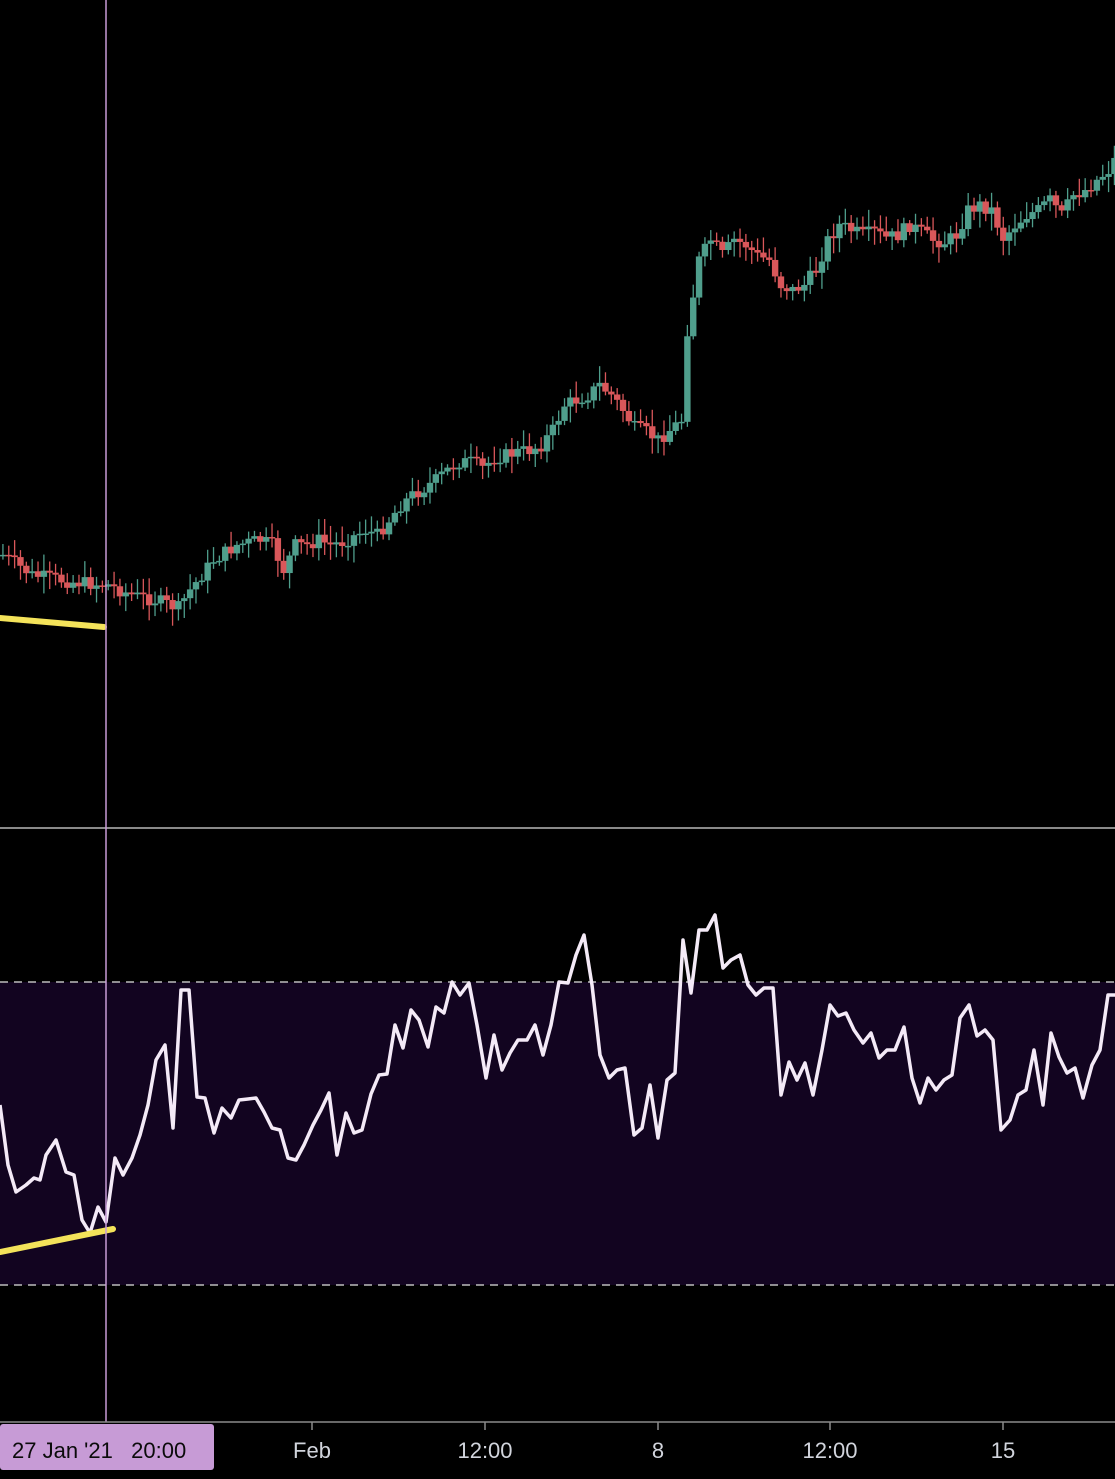 This screenshot has width=1115, height=1479. I want to click on time-axis: Feb 12:00 8 12:00 15 27 Jan '21 20:00, so click(557, 1445).